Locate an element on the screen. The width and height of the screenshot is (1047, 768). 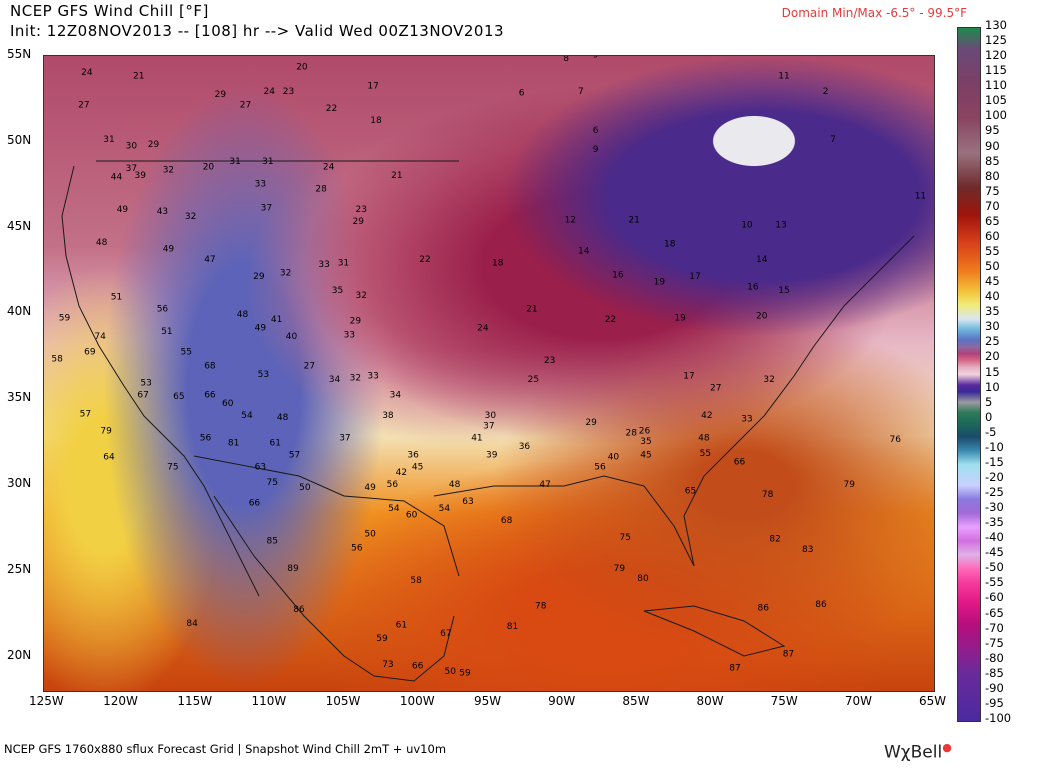
pacific-coastline is located at coordinates (160, 381).